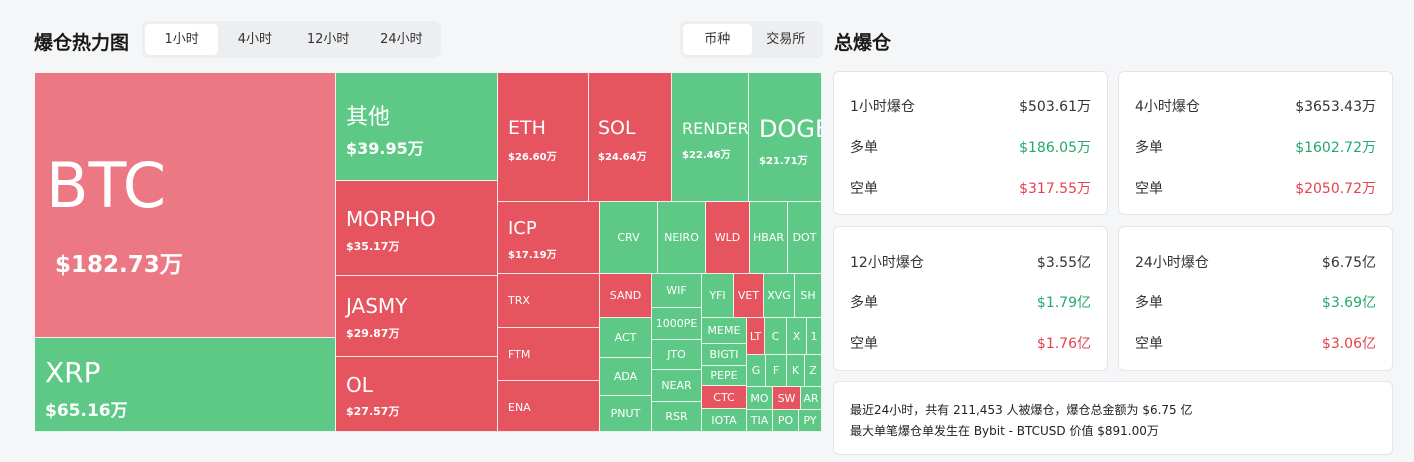 This screenshot has height=462, width=1414. I want to click on long-value: $186.05万, so click(1055, 148).